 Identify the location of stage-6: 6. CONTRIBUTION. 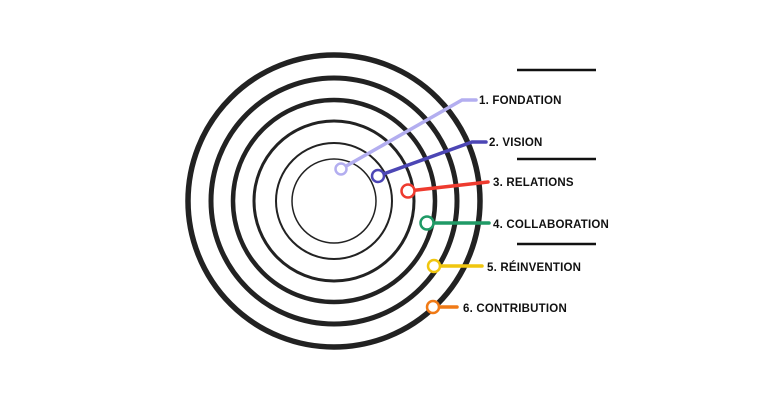
(496, 307).